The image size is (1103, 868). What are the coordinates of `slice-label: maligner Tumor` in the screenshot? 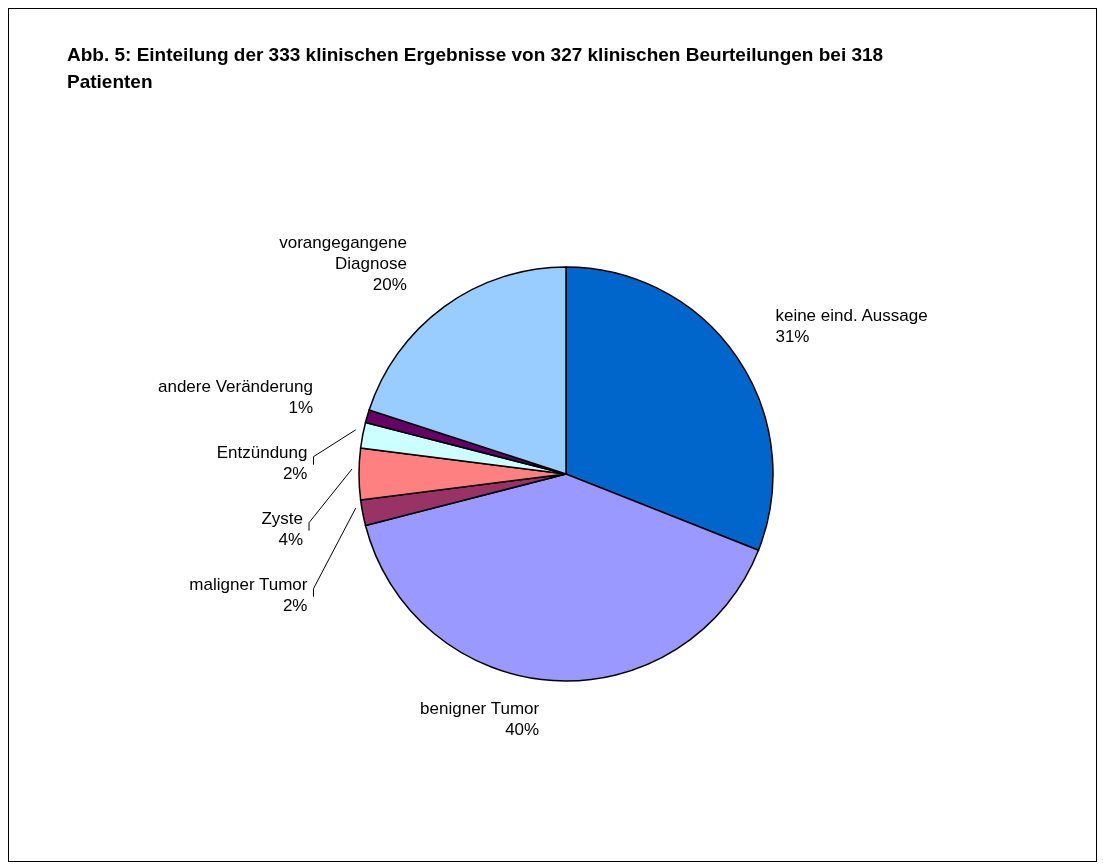 It's located at (248, 585).